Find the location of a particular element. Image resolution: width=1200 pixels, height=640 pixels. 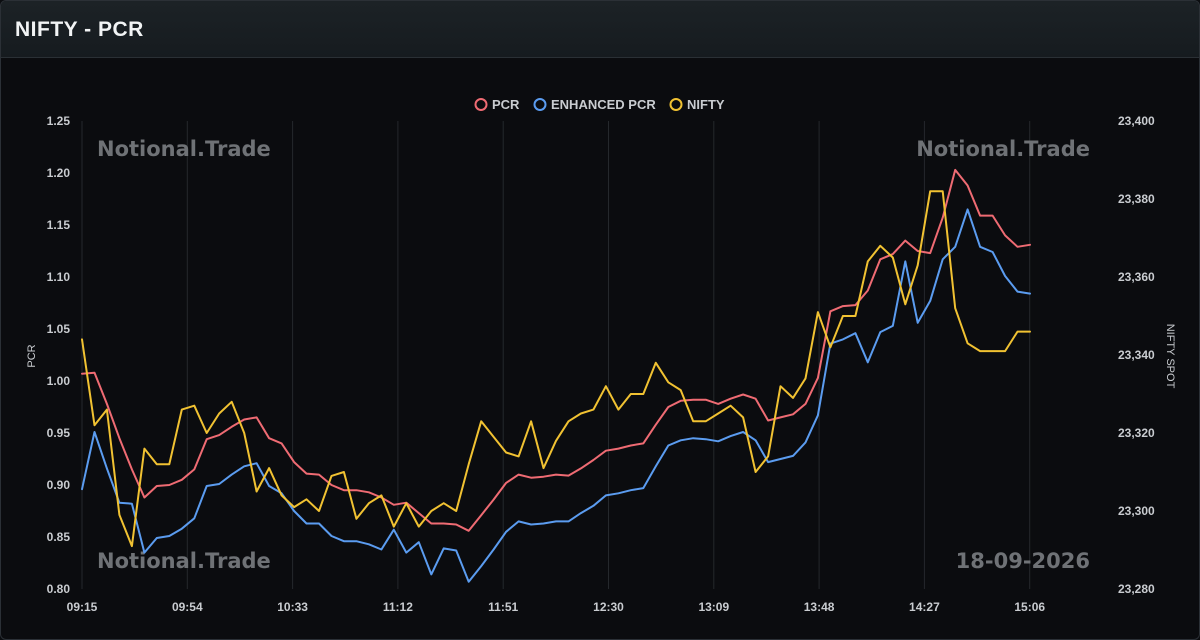

legend-item-nifty: NIFTY is located at coordinates (697, 104).